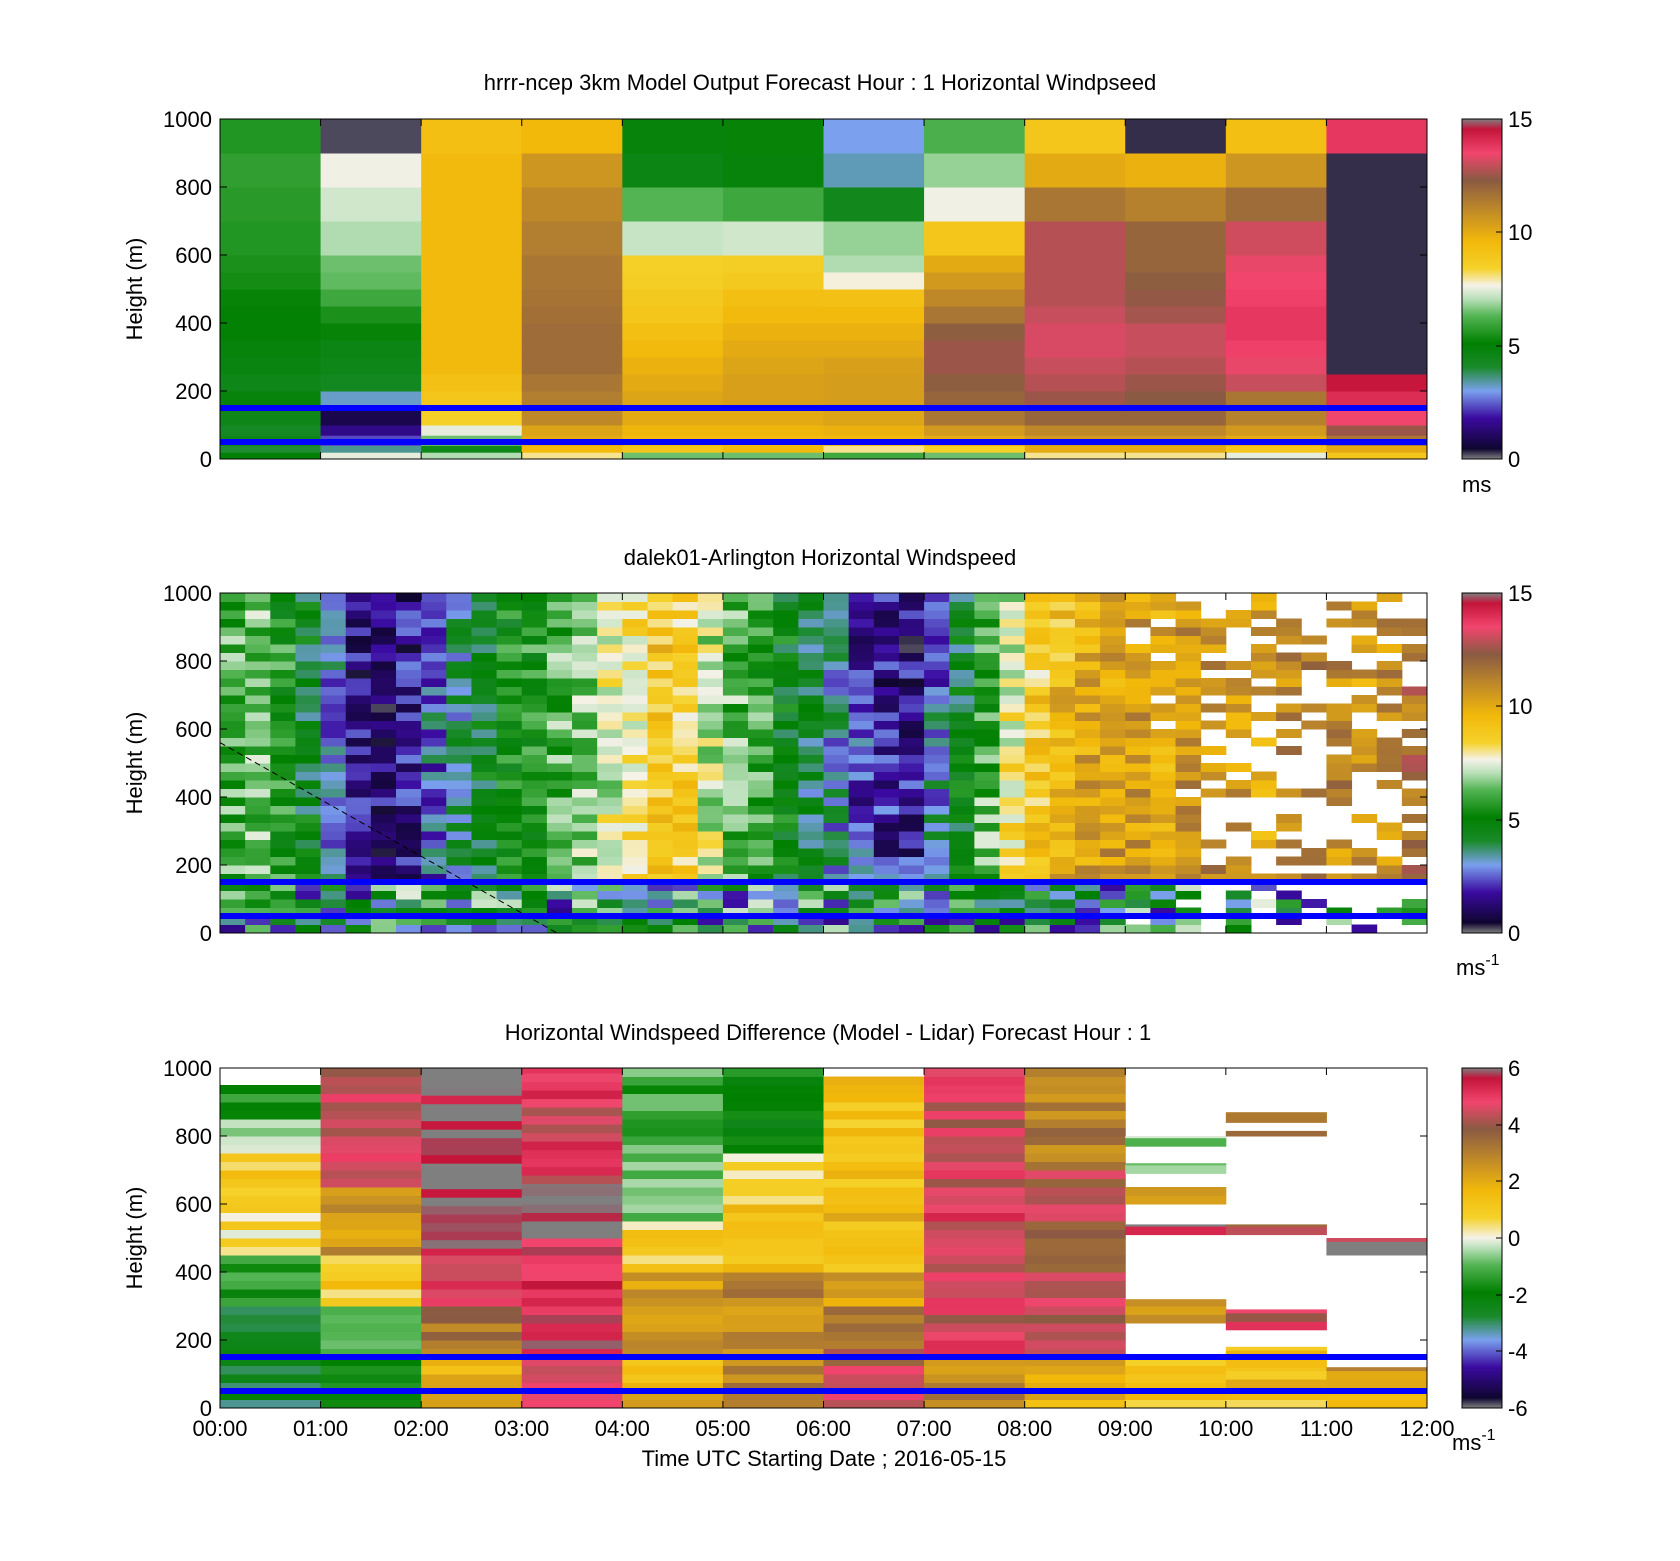 The height and width of the screenshot is (1561, 1680). What do you see at coordinates (823, 425) in the screenshot?
I see `panel-model-reference-lines` at bounding box center [823, 425].